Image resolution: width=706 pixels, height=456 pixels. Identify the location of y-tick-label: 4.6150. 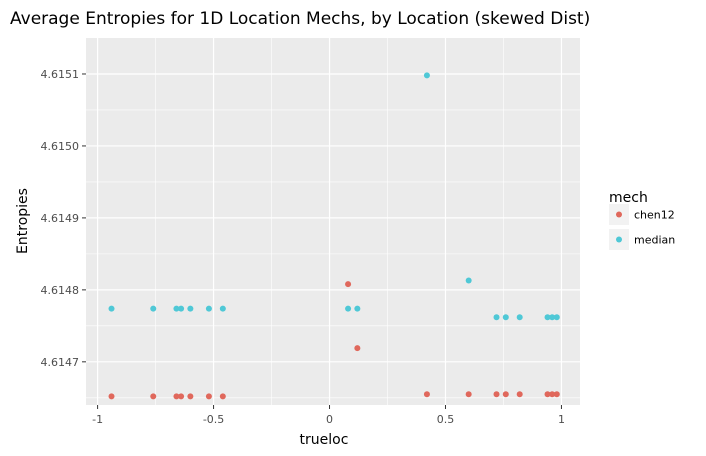
(60, 146).